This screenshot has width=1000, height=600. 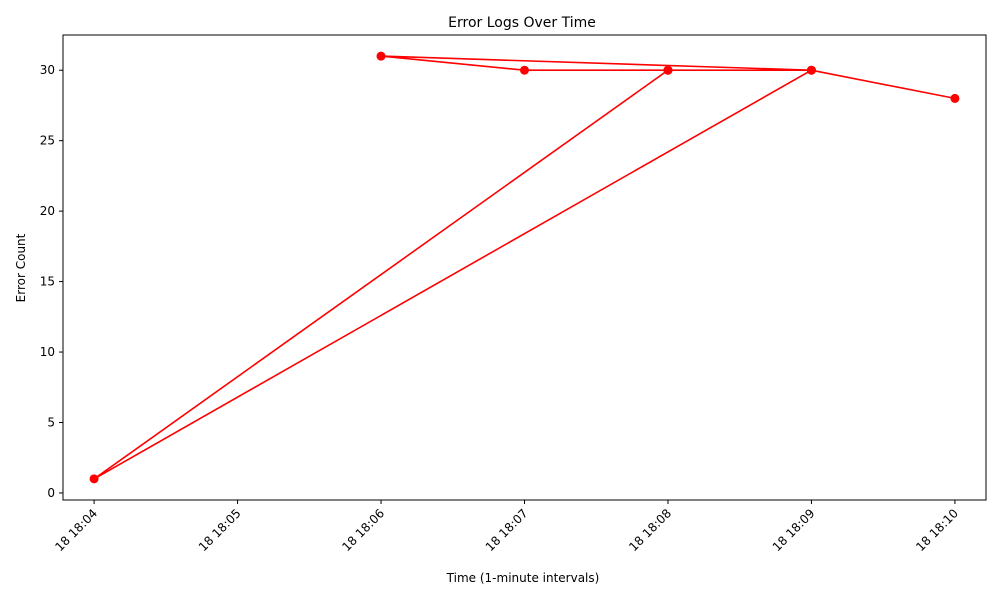 I want to click on y-tick-label: 30, so click(x=47, y=70).